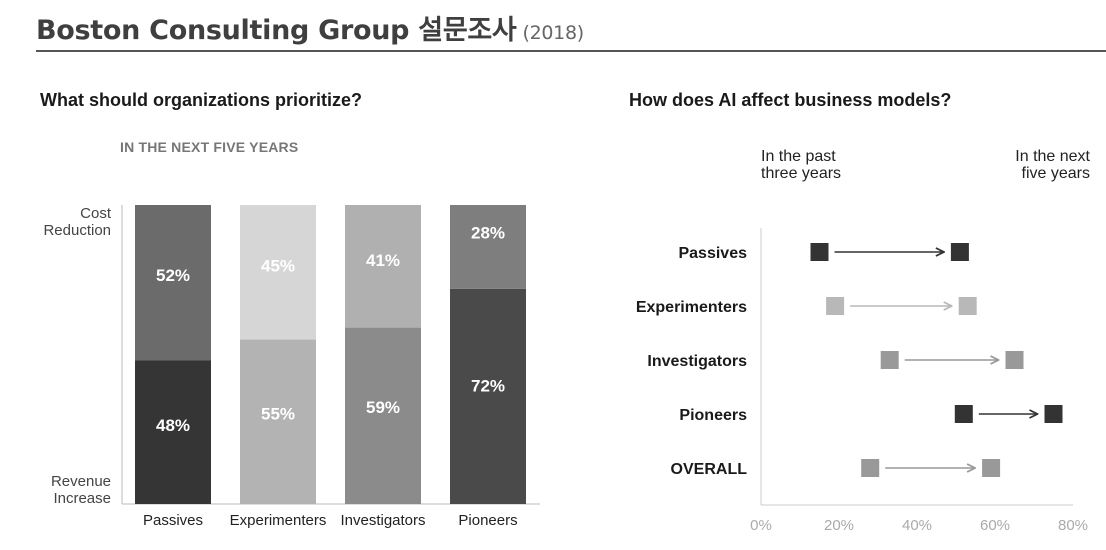 The image size is (1106, 550). What do you see at coordinates (761, 525) in the screenshot?
I see `x-tick-label-0: 0%` at bounding box center [761, 525].